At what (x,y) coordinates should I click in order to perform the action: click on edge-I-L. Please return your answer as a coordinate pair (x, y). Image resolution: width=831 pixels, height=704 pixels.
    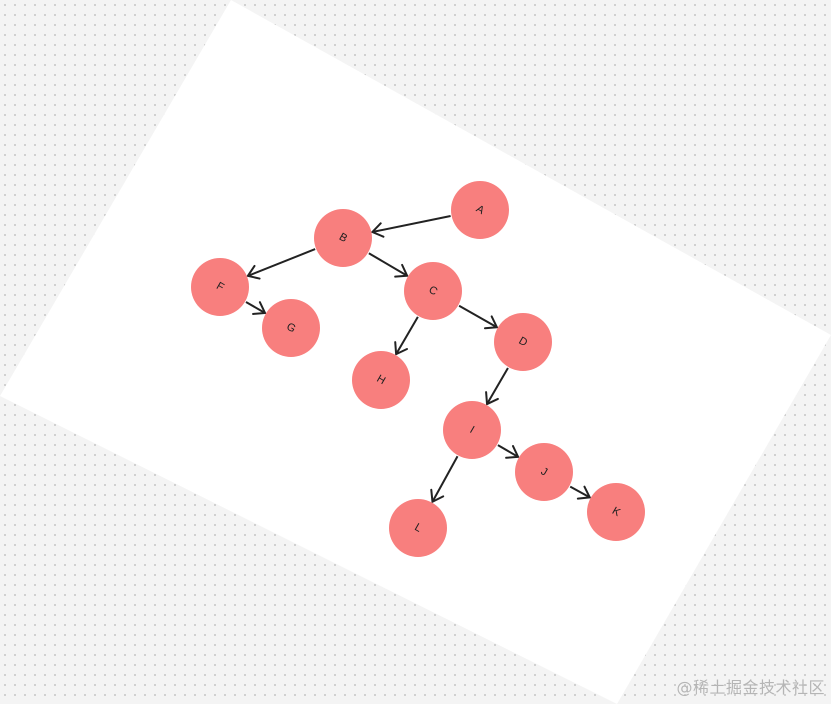
    Looking at the image, I should click on (444, 479).